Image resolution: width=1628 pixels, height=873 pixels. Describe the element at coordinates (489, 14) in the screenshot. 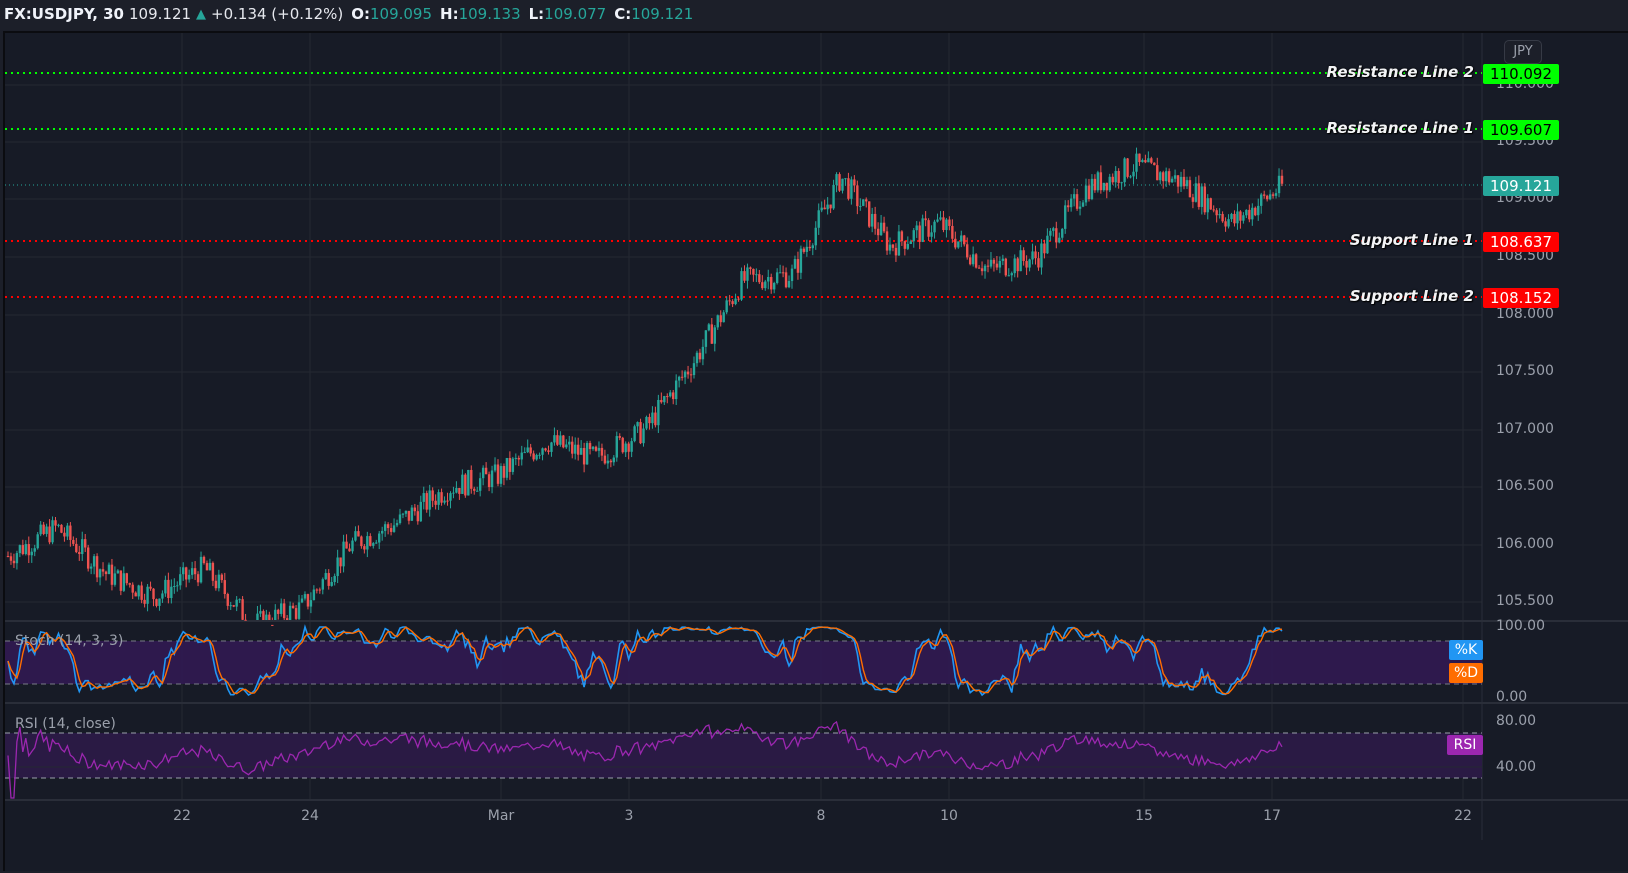

I see `high-value: 109.133` at that location.